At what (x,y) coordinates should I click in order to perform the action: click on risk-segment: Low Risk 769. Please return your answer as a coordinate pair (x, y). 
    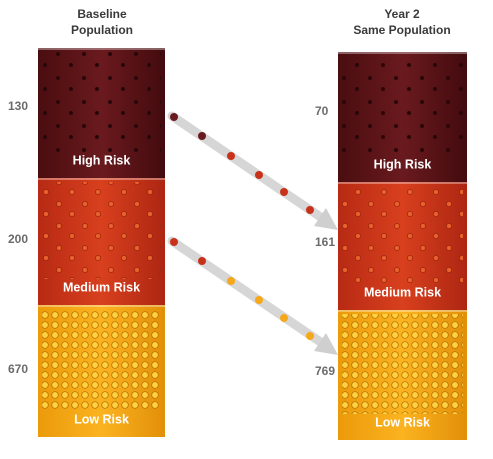
    Looking at the image, I should click on (391, 375).